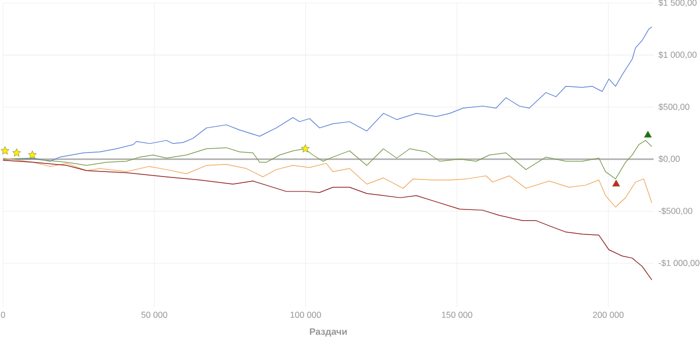  I want to click on x-tick-label: 200 000, so click(608, 315).